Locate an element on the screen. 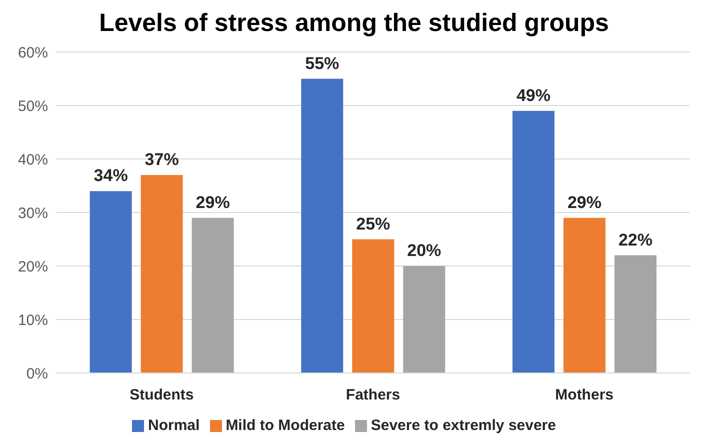 Image resolution: width=708 pixels, height=439 pixels. data-label: 55% is located at coordinates (322, 63).